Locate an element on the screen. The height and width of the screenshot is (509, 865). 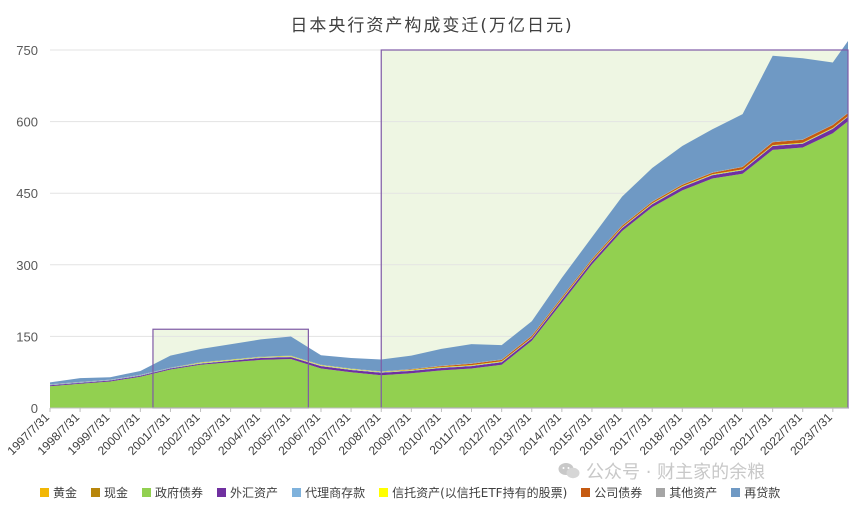
legend-item: 信托资产(以信托ETF持有的股票) is located at coordinates (473, 492).